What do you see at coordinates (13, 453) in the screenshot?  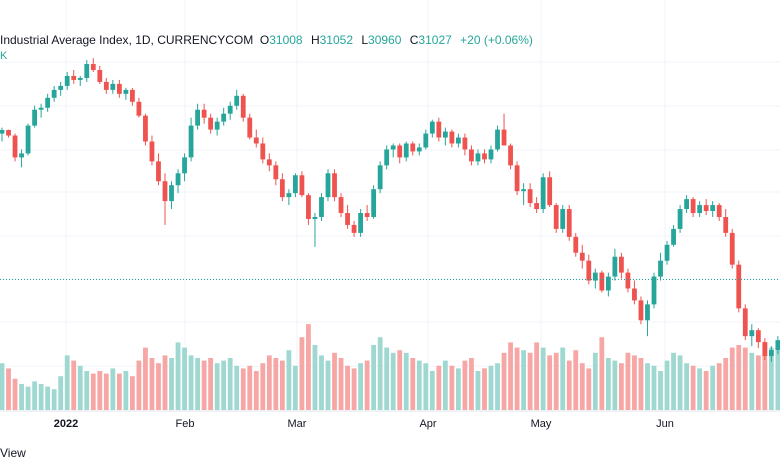 I see `footer-watermark: View` at bounding box center [13, 453].